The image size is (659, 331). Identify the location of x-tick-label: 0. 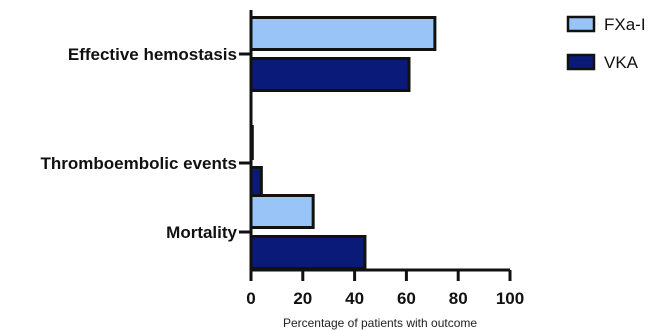
(250, 298).